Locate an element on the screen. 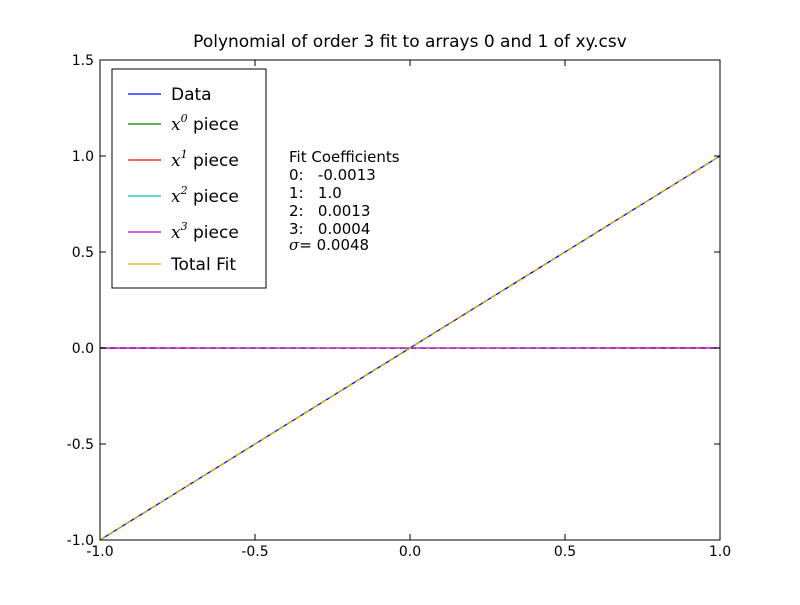 The image size is (800, 605). coef-line-1: 1: 1.0 is located at coordinates (315, 193).